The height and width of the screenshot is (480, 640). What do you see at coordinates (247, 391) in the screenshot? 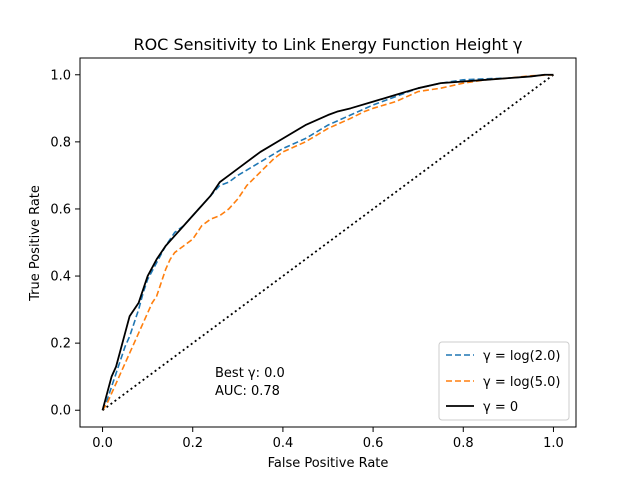
I see `auc-annotation: AUC: 0.78` at bounding box center [247, 391].